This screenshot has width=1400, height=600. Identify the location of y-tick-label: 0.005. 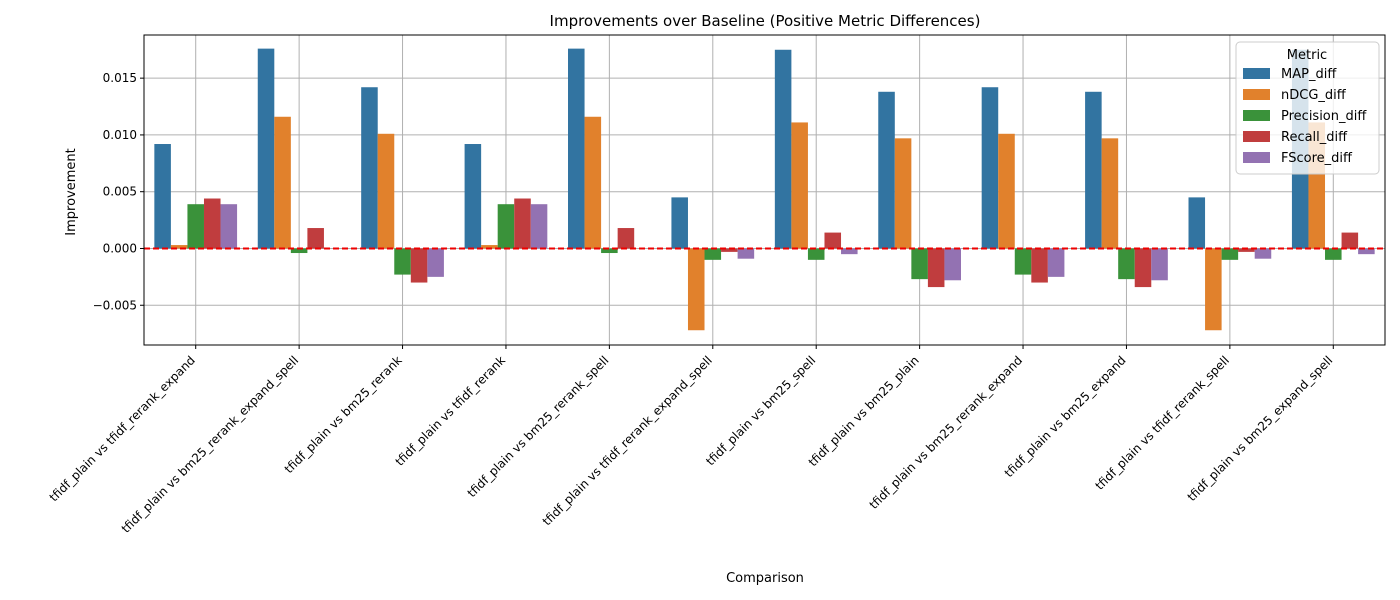
(120, 192).